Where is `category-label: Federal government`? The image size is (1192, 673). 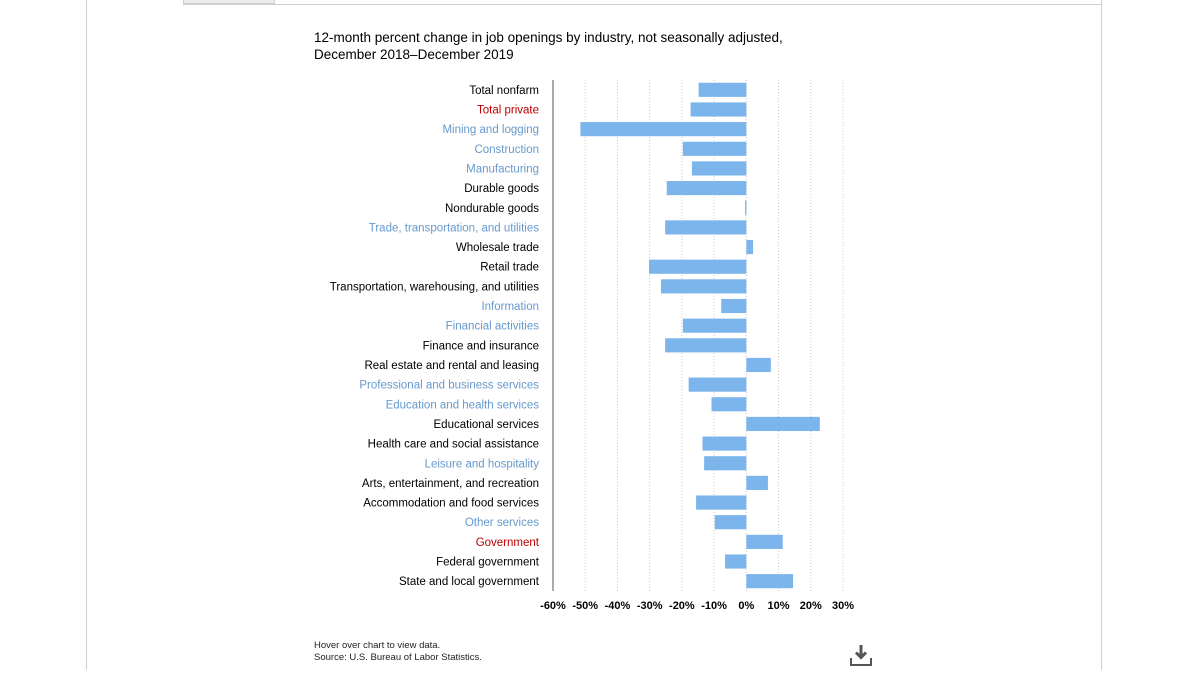 category-label: Federal government is located at coordinates (488, 563).